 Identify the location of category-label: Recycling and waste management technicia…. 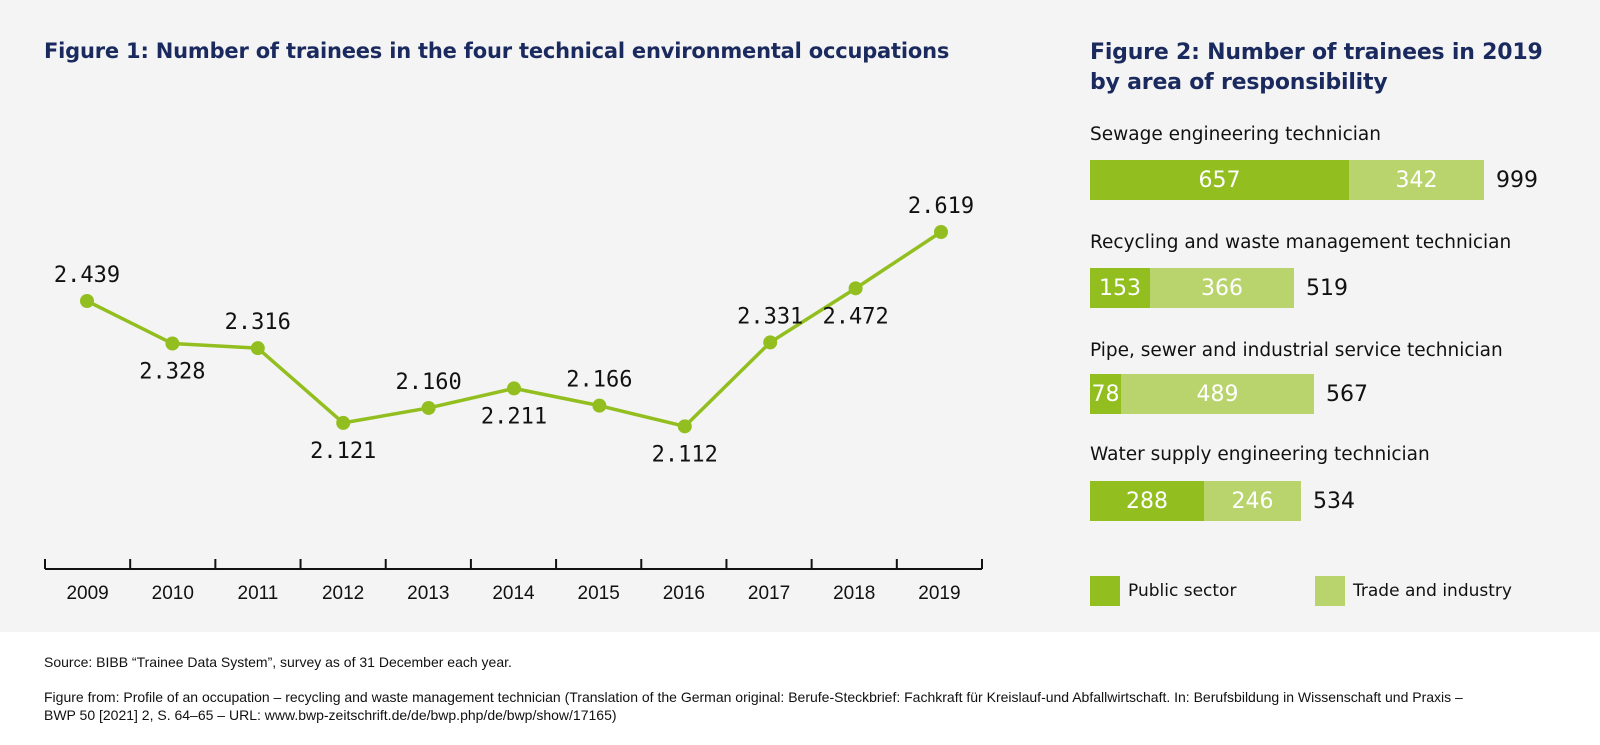
(1301, 242).